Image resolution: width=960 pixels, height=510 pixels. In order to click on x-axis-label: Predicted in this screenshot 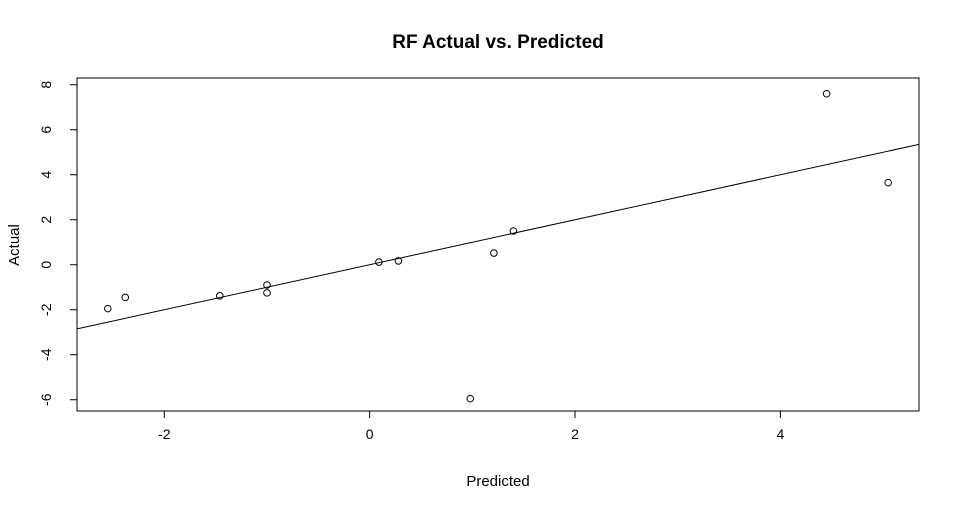, I will do `click(497, 481)`.